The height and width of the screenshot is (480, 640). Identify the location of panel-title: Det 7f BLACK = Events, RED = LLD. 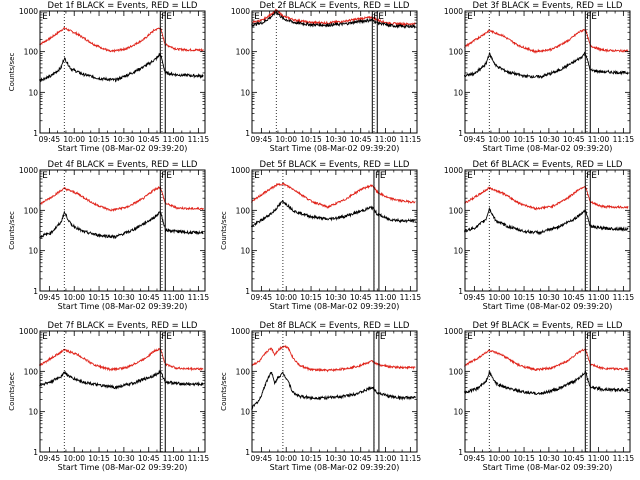
(123, 326).